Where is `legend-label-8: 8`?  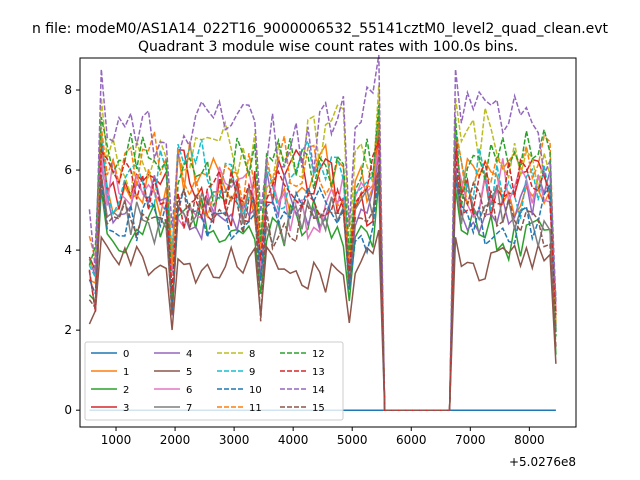 legend-label-8: 8 is located at coordinates (252, 354).